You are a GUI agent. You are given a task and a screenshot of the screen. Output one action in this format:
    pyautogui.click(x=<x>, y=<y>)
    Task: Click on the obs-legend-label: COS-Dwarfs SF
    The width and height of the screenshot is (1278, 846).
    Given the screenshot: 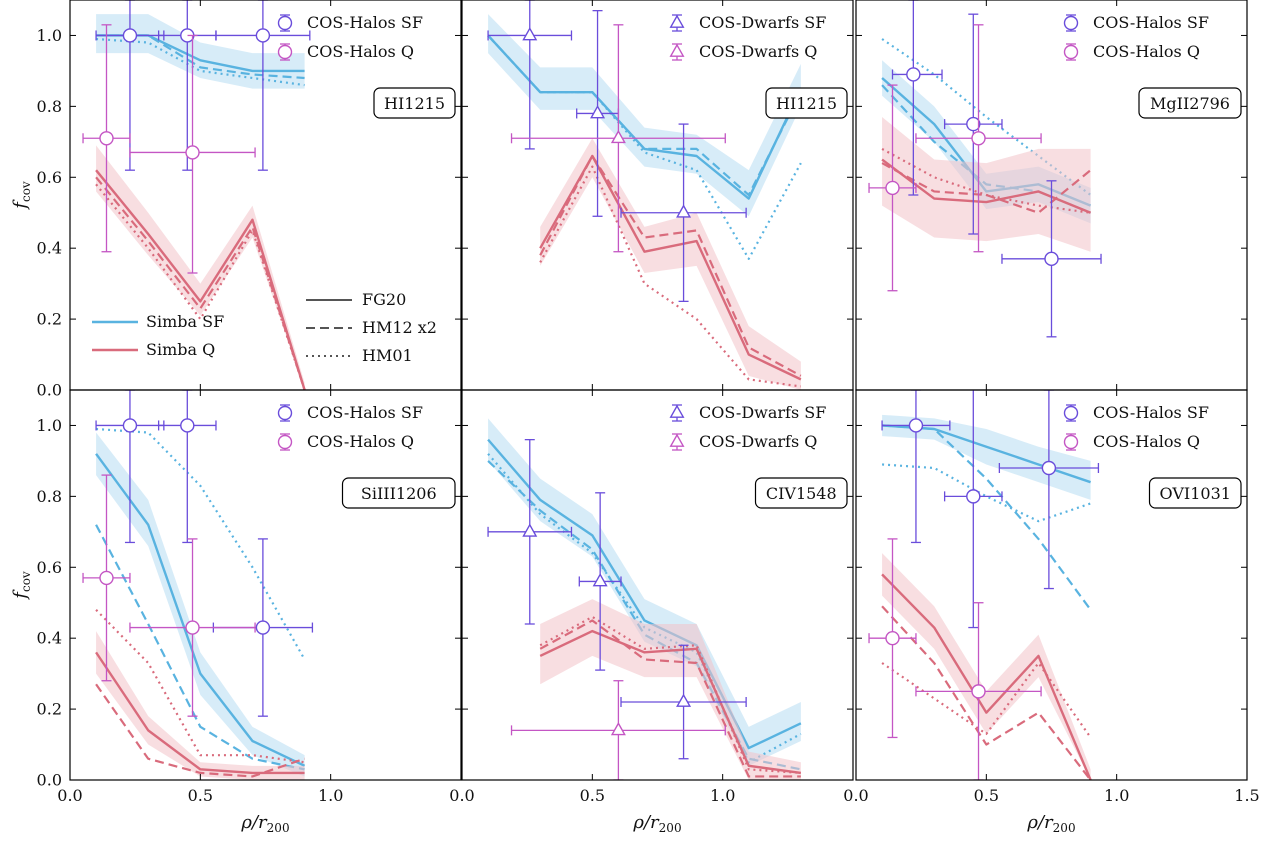 What is the action you would take?
    pyautogui.click(x=762, y=412)
    